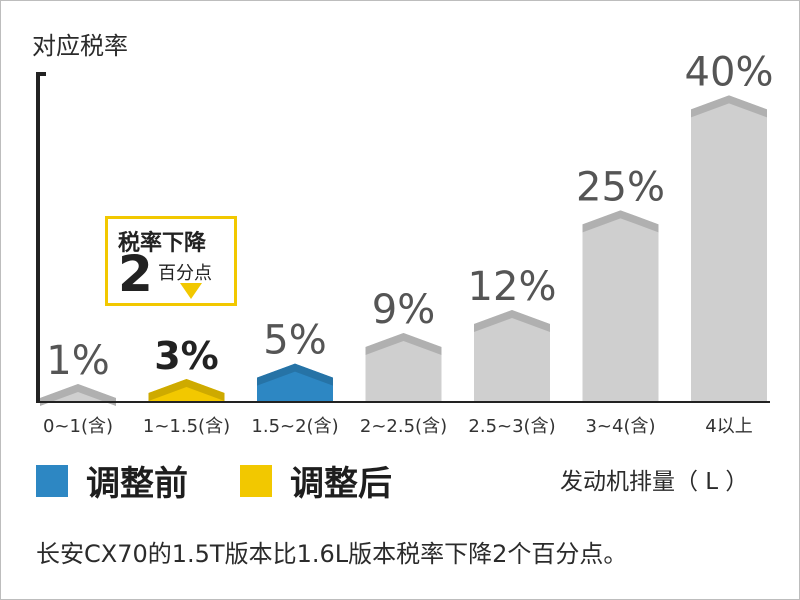 The width and height of the screenshot is (800, 600). I want to click on value-label-1: 3%, so click(186, 356).